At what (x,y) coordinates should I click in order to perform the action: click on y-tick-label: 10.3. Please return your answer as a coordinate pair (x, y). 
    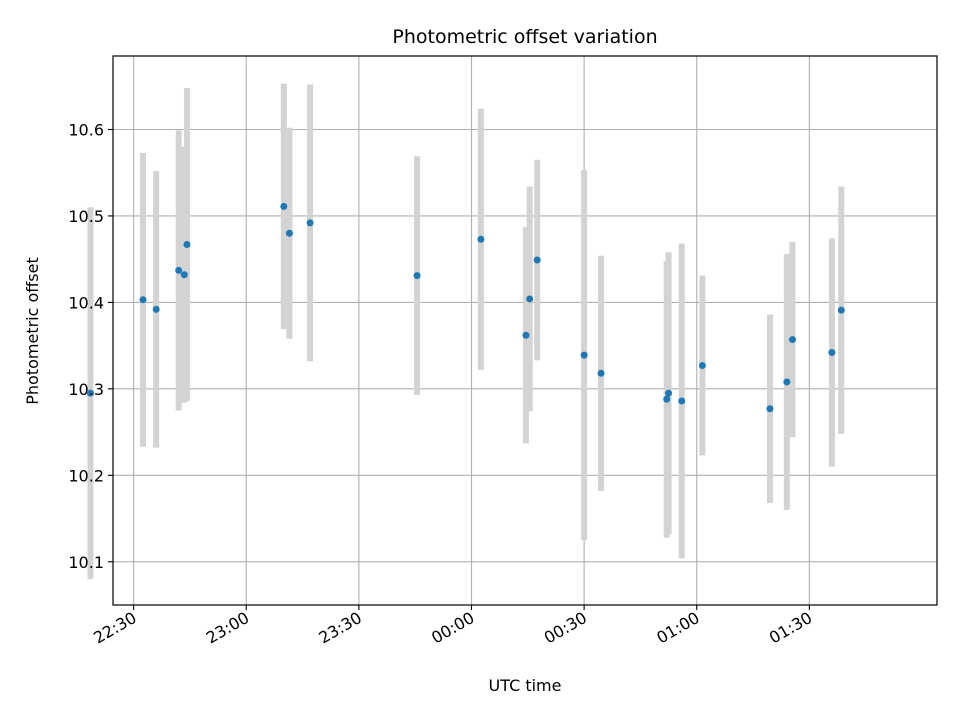
    Looking at the image, I should click on (86, 389).